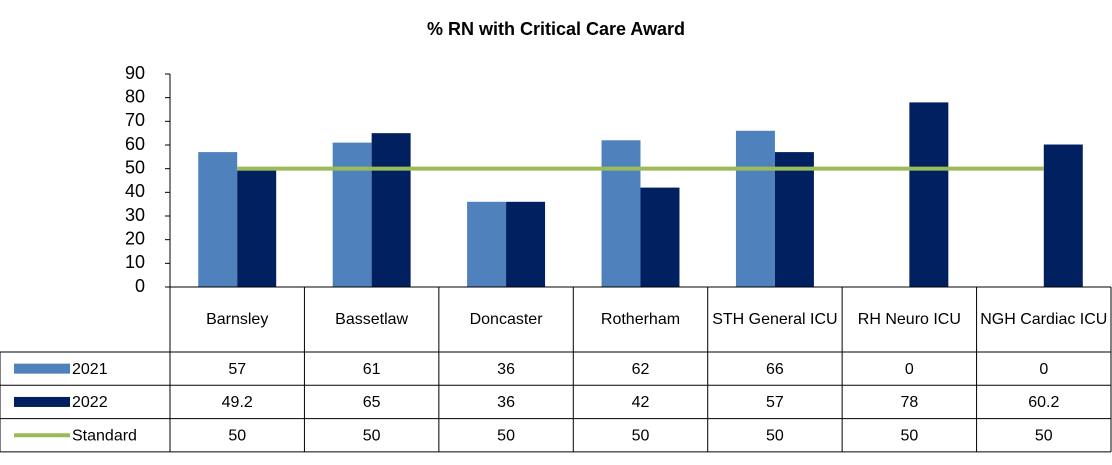 The height and width of the screenshot is (465, 1112). What do you see at coordinates (135, 73) in the screenshot?
I see `y-tick-label: 90` at bounding box center [135, 73].